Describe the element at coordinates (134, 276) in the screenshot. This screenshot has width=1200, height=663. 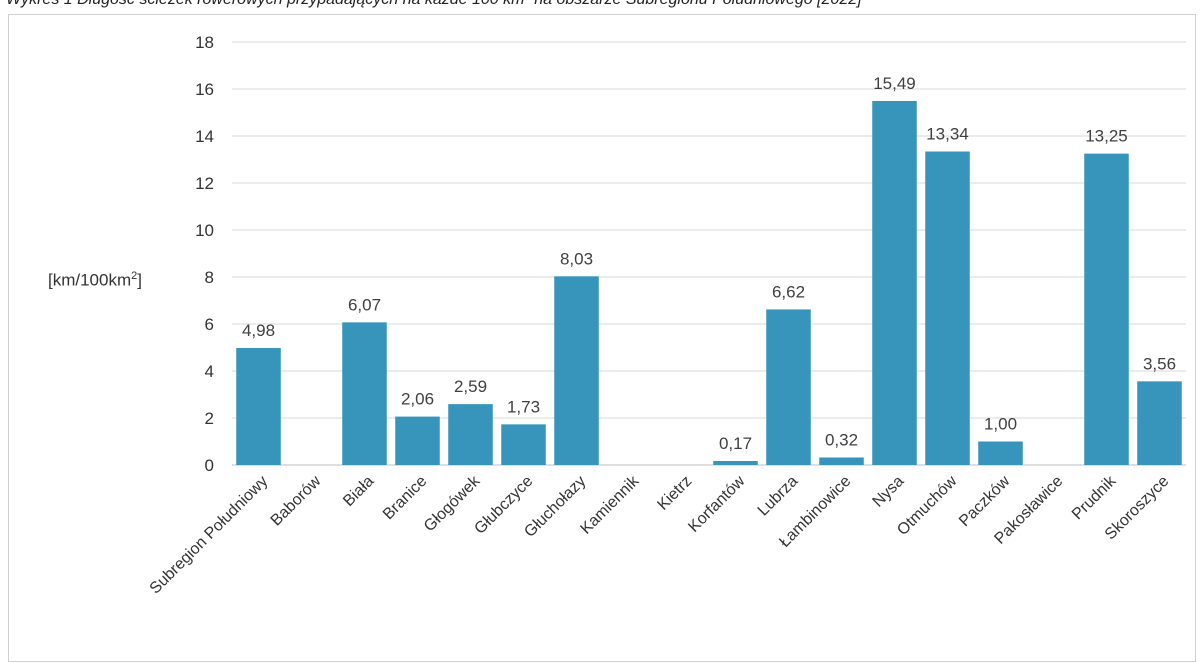
I see `y-axis-label-superscript: 2` at that location.